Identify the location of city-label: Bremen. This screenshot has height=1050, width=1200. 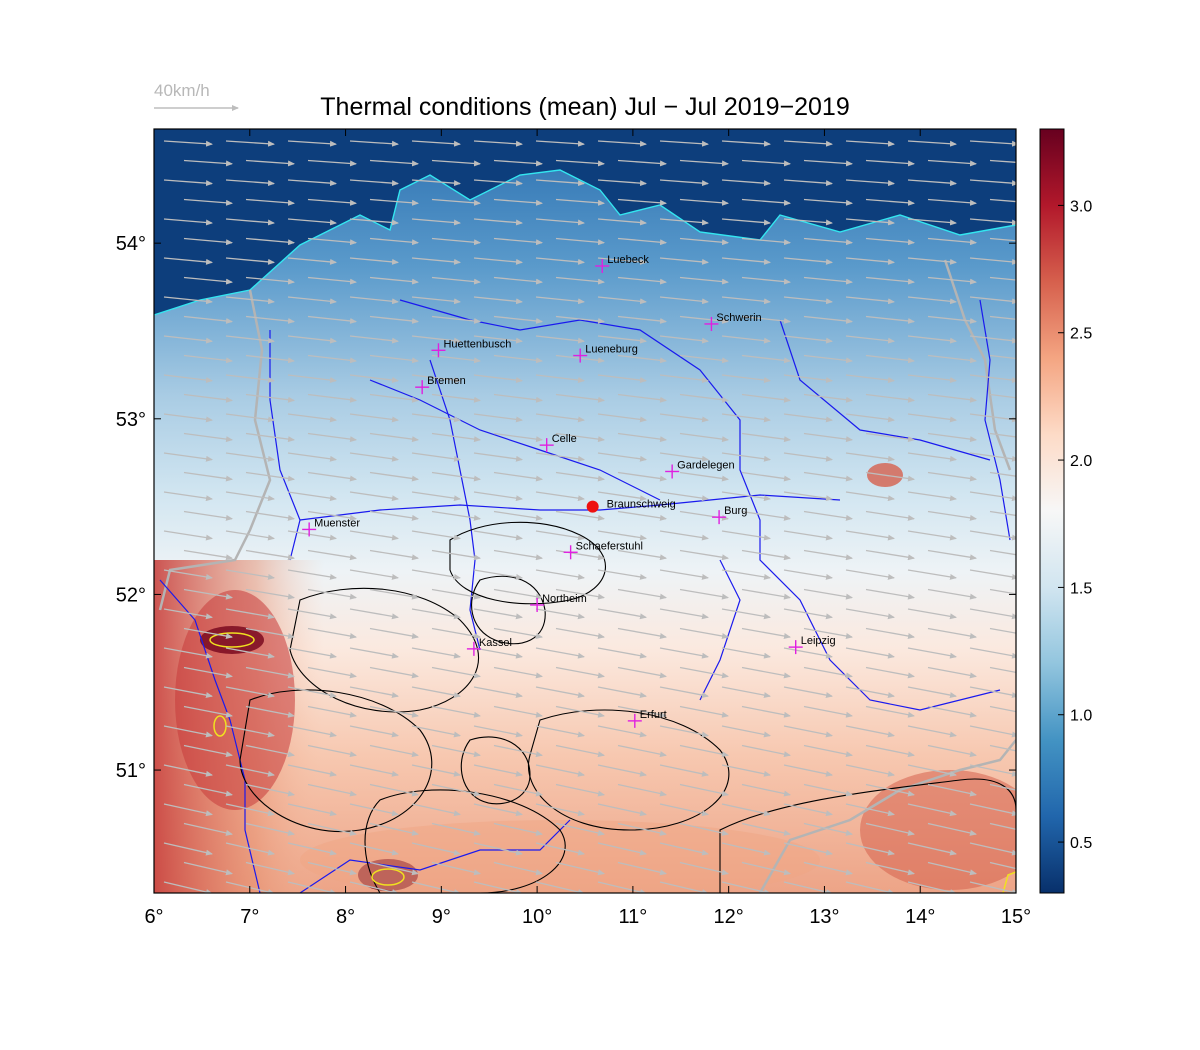
(446, 381).